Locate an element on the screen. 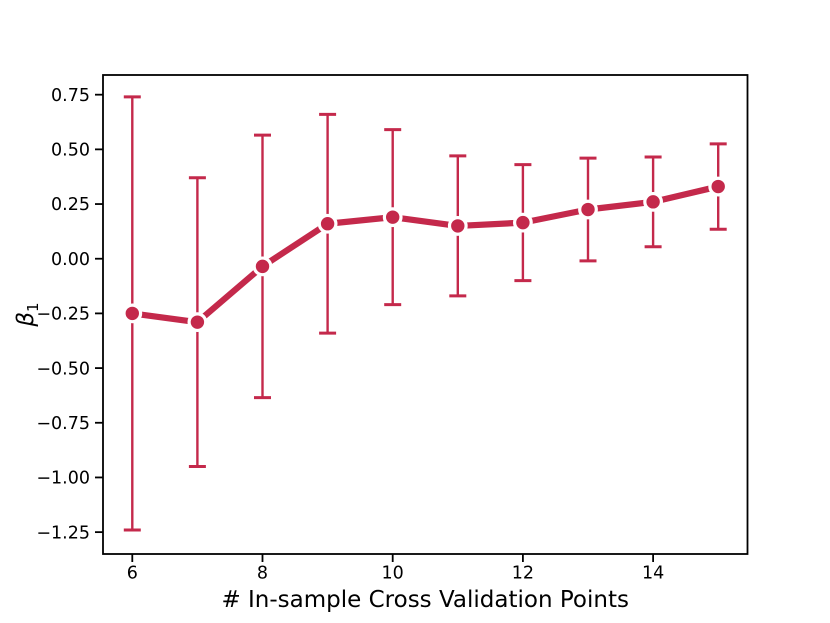 The image size is (830, 623). y-axis-tick-label: −0.25 is located at coordinates (63, 315).